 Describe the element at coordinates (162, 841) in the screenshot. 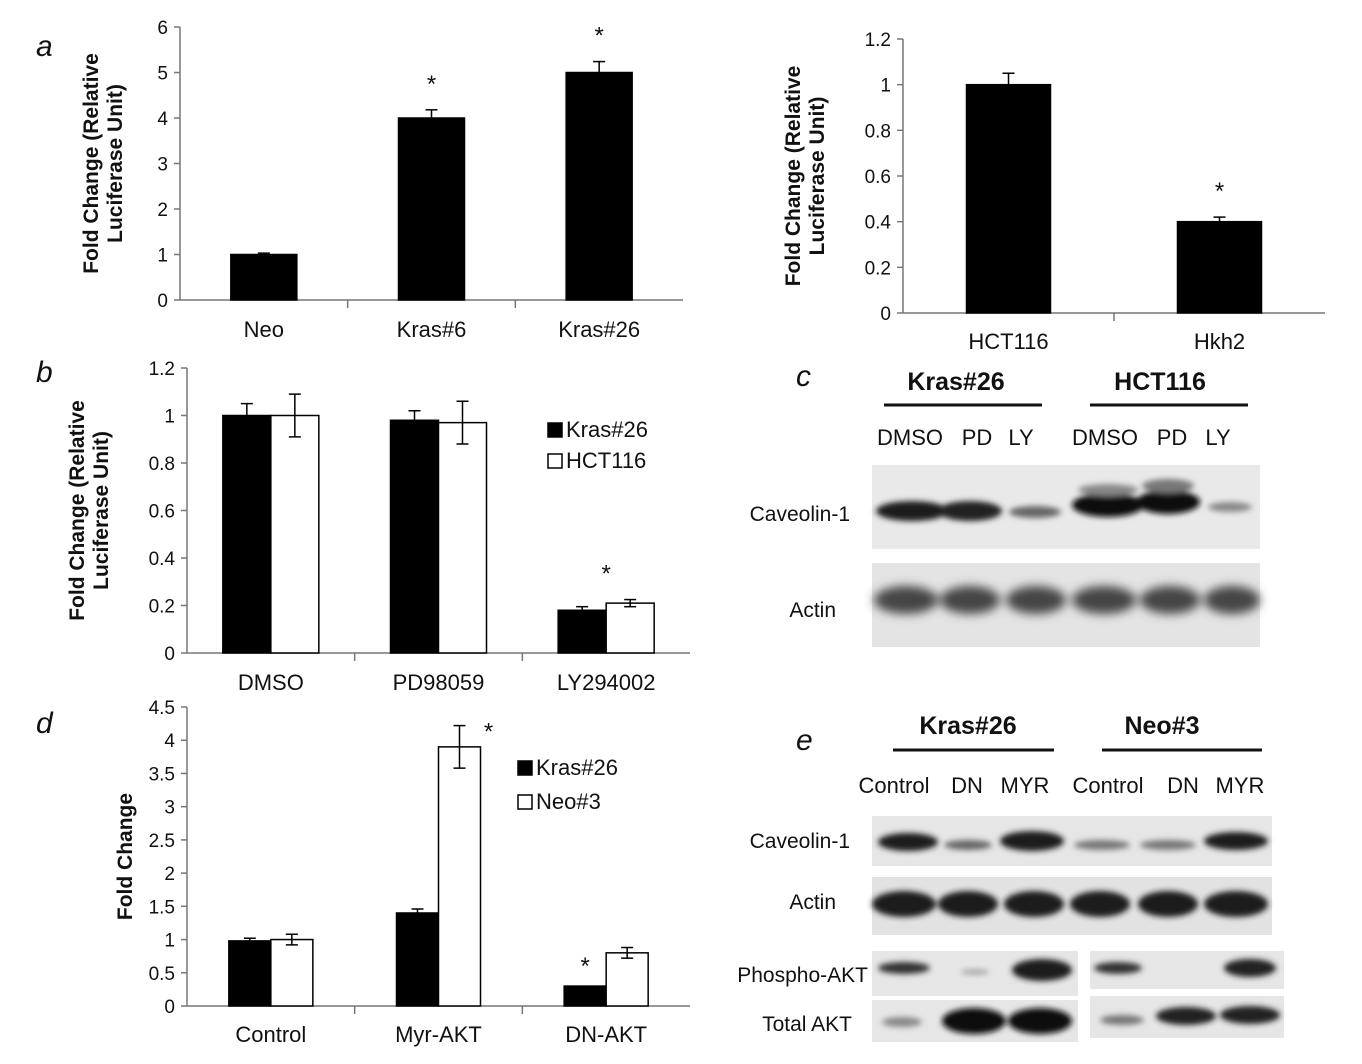

I see `y-tick-label: 2.5` at that location.